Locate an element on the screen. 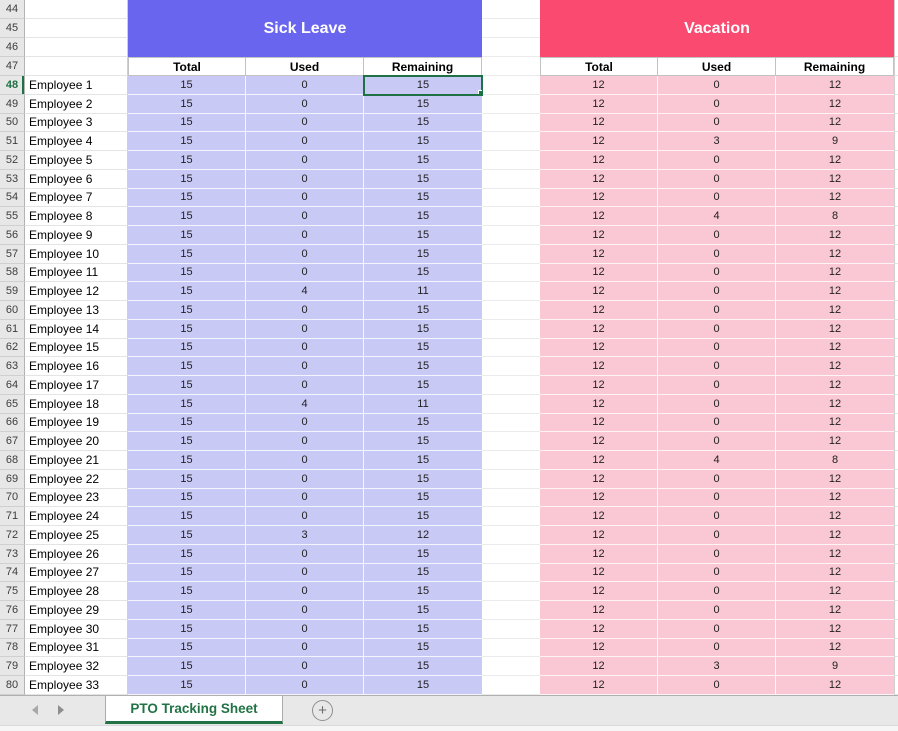 This screenshot has width=898, height=731. previous-sheet-arrow-icon is located at coordinates (35, 710).